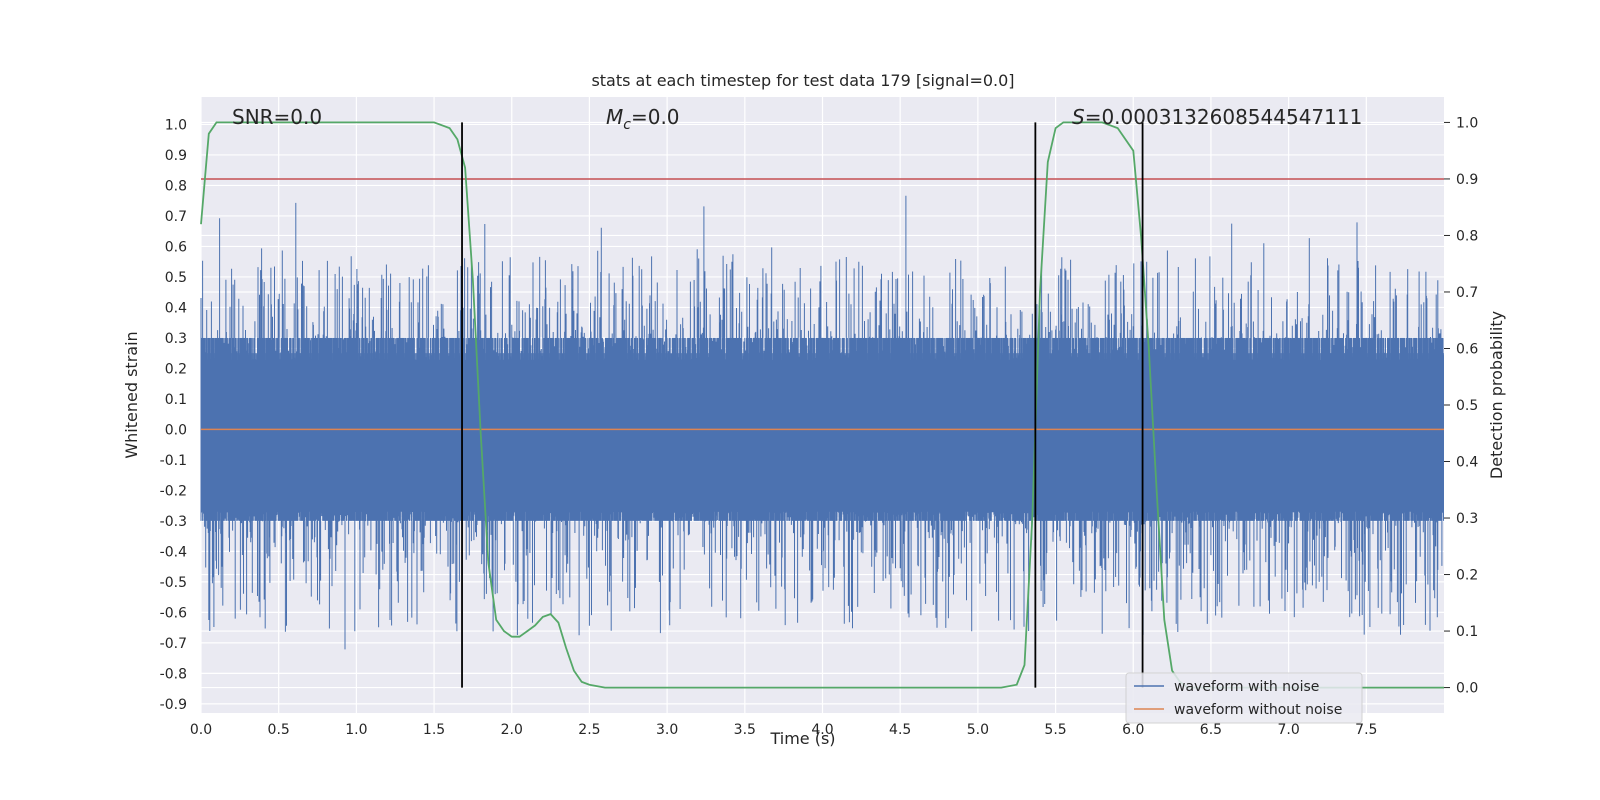  Describe the element at coordinates (176, 369) in the screenshot. I see `y-tick-label: 0.2` at that location.